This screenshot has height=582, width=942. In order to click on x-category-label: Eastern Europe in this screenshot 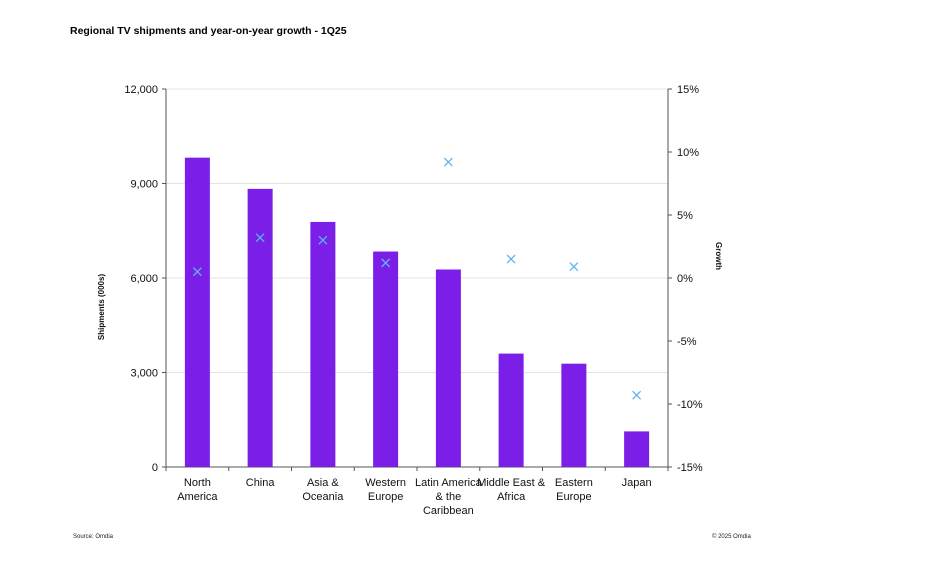, I will do `click(574, 490)`.